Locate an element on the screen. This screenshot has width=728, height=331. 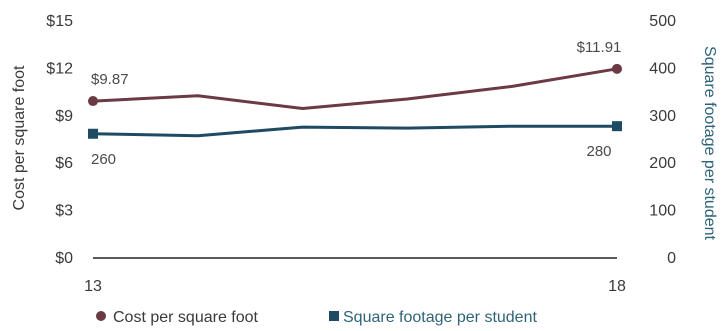
data-label: 280 is located at coordinates (598, 151).